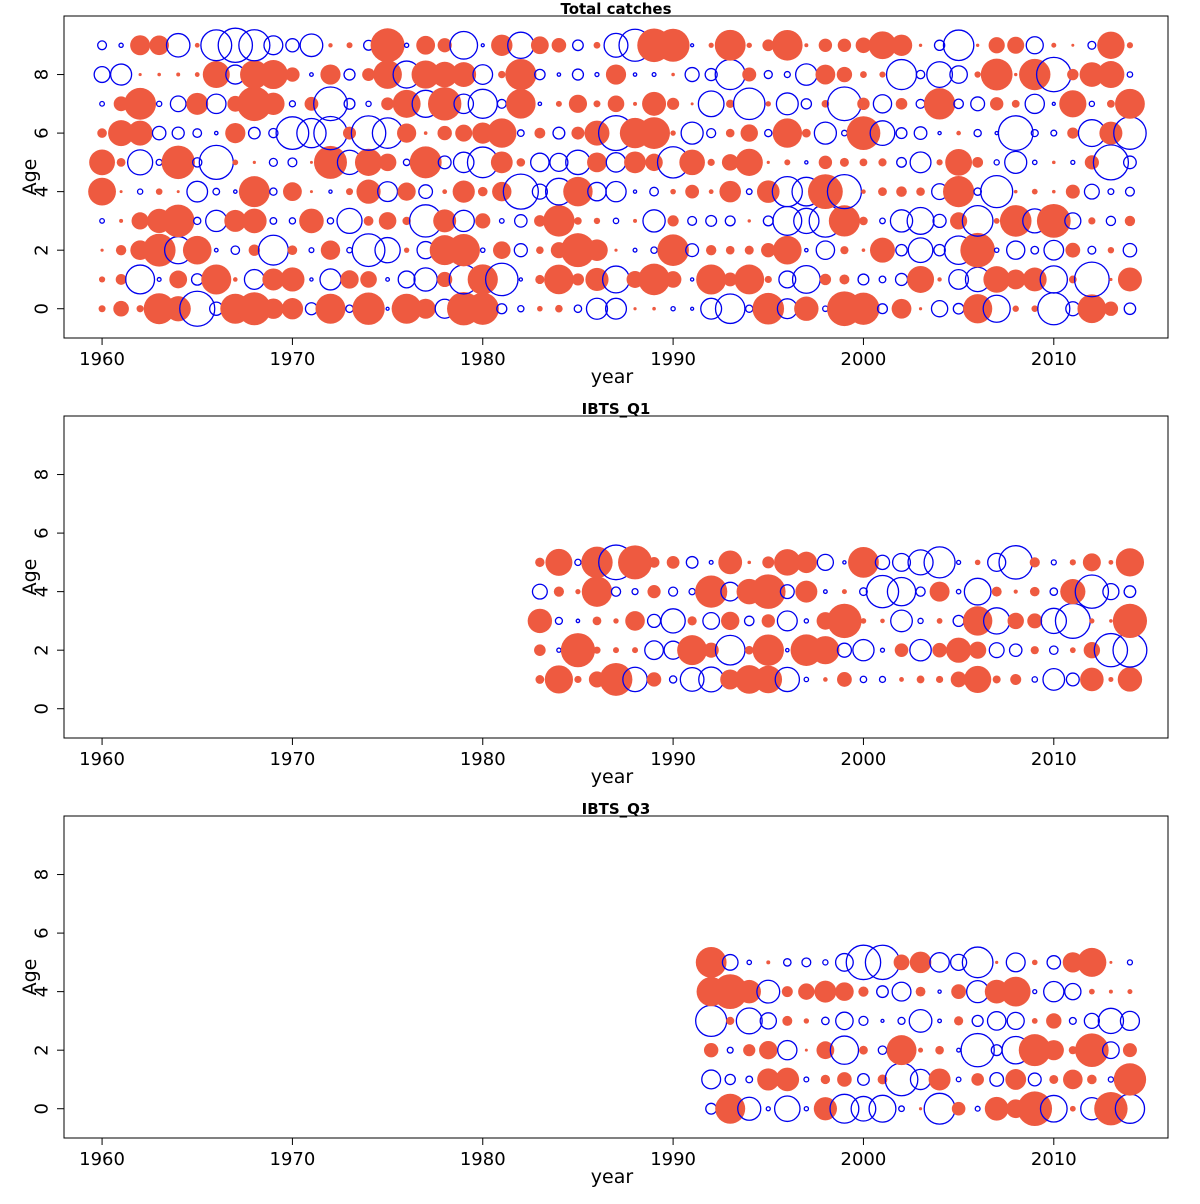 Image resolution: width=1200 pixels, height=1204 pixels. What do you see at coordinates (42, 649) in the screenshot?
I see `y-tick-label: 2` at bounding box center [42, 649].